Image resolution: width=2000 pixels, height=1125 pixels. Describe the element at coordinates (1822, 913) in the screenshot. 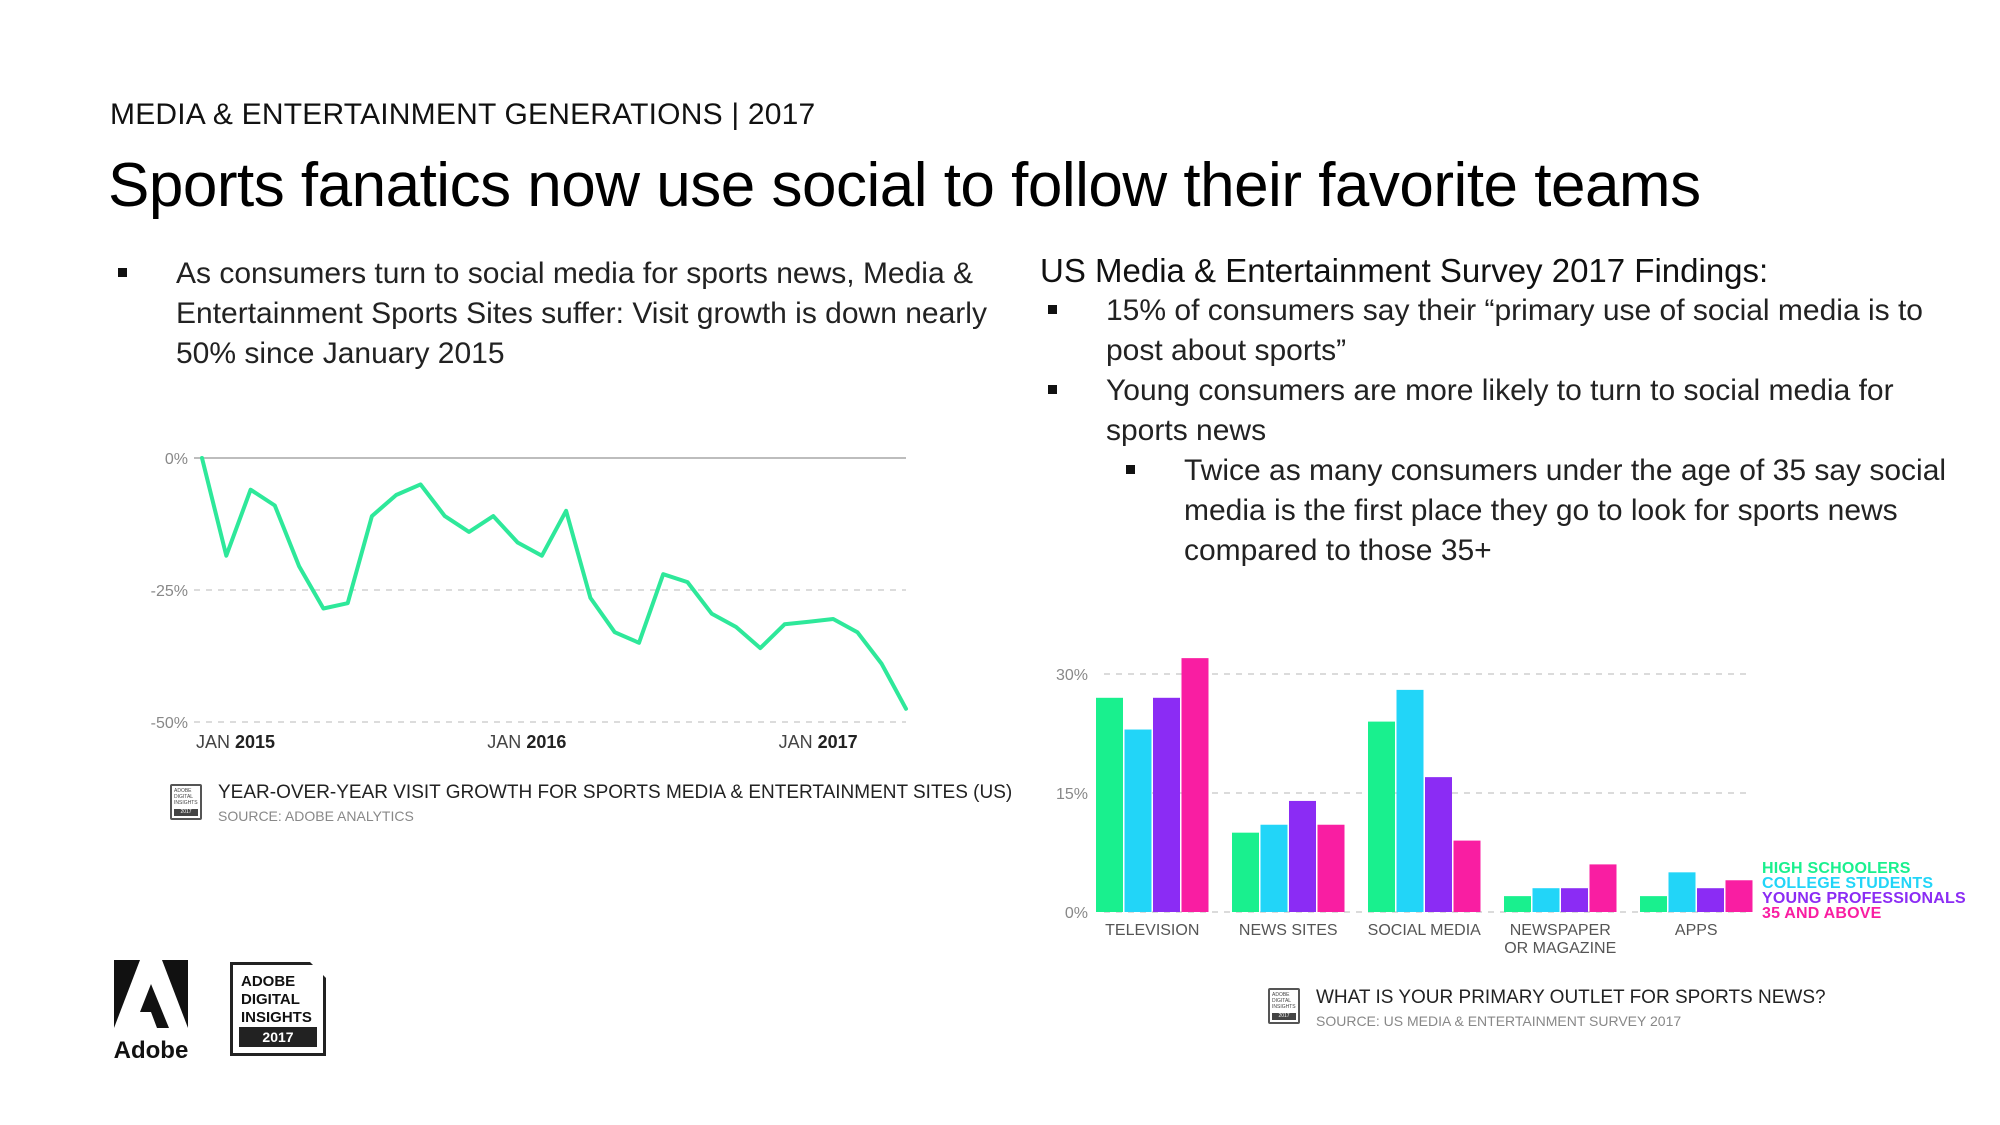

I see `legend-item-35-and-above: 35 AND ABOVE` at that location.